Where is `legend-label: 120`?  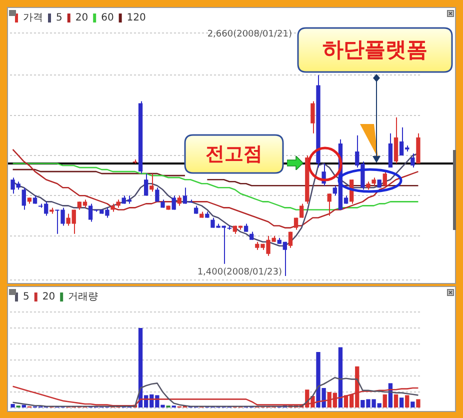
legend-label: 120 is located at coordinates (136, 18).